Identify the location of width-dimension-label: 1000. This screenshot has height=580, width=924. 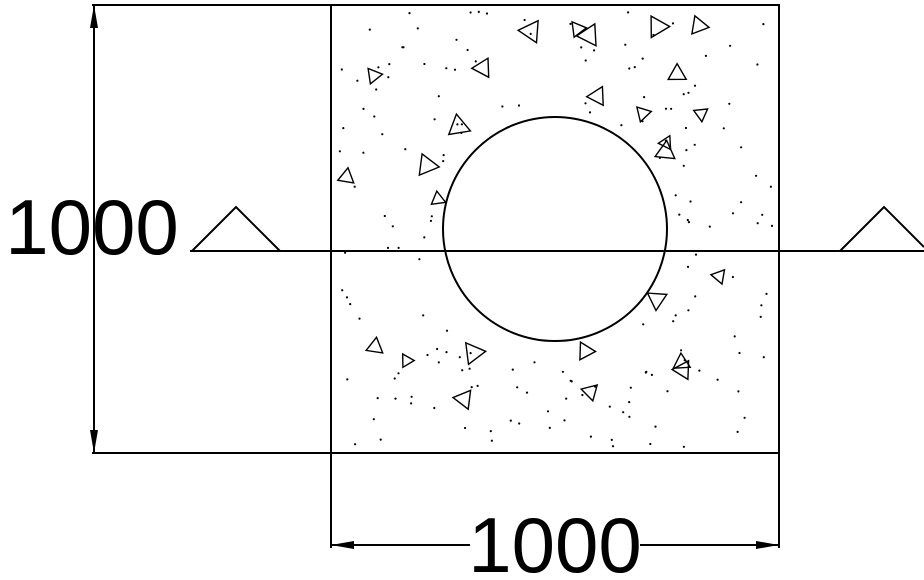
(555, 540).